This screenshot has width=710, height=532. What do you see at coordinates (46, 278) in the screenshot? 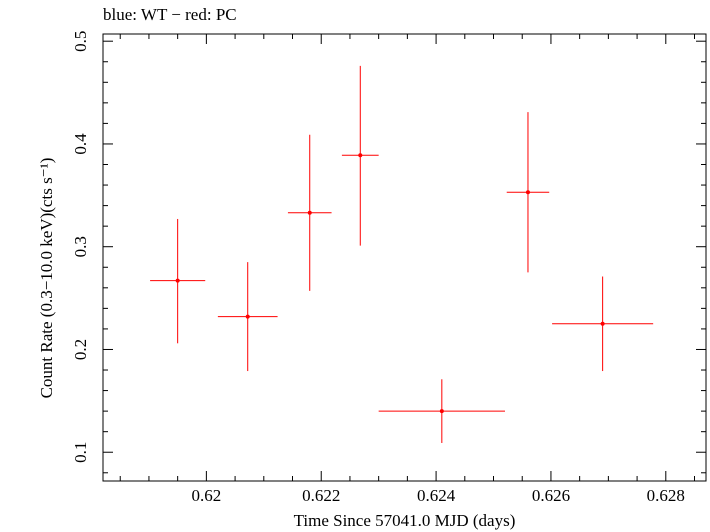
I see `y-axis-label: Count Rate (0.3−10.0 keV)(cts s⁻¹)` at bounding box center [46, 278].